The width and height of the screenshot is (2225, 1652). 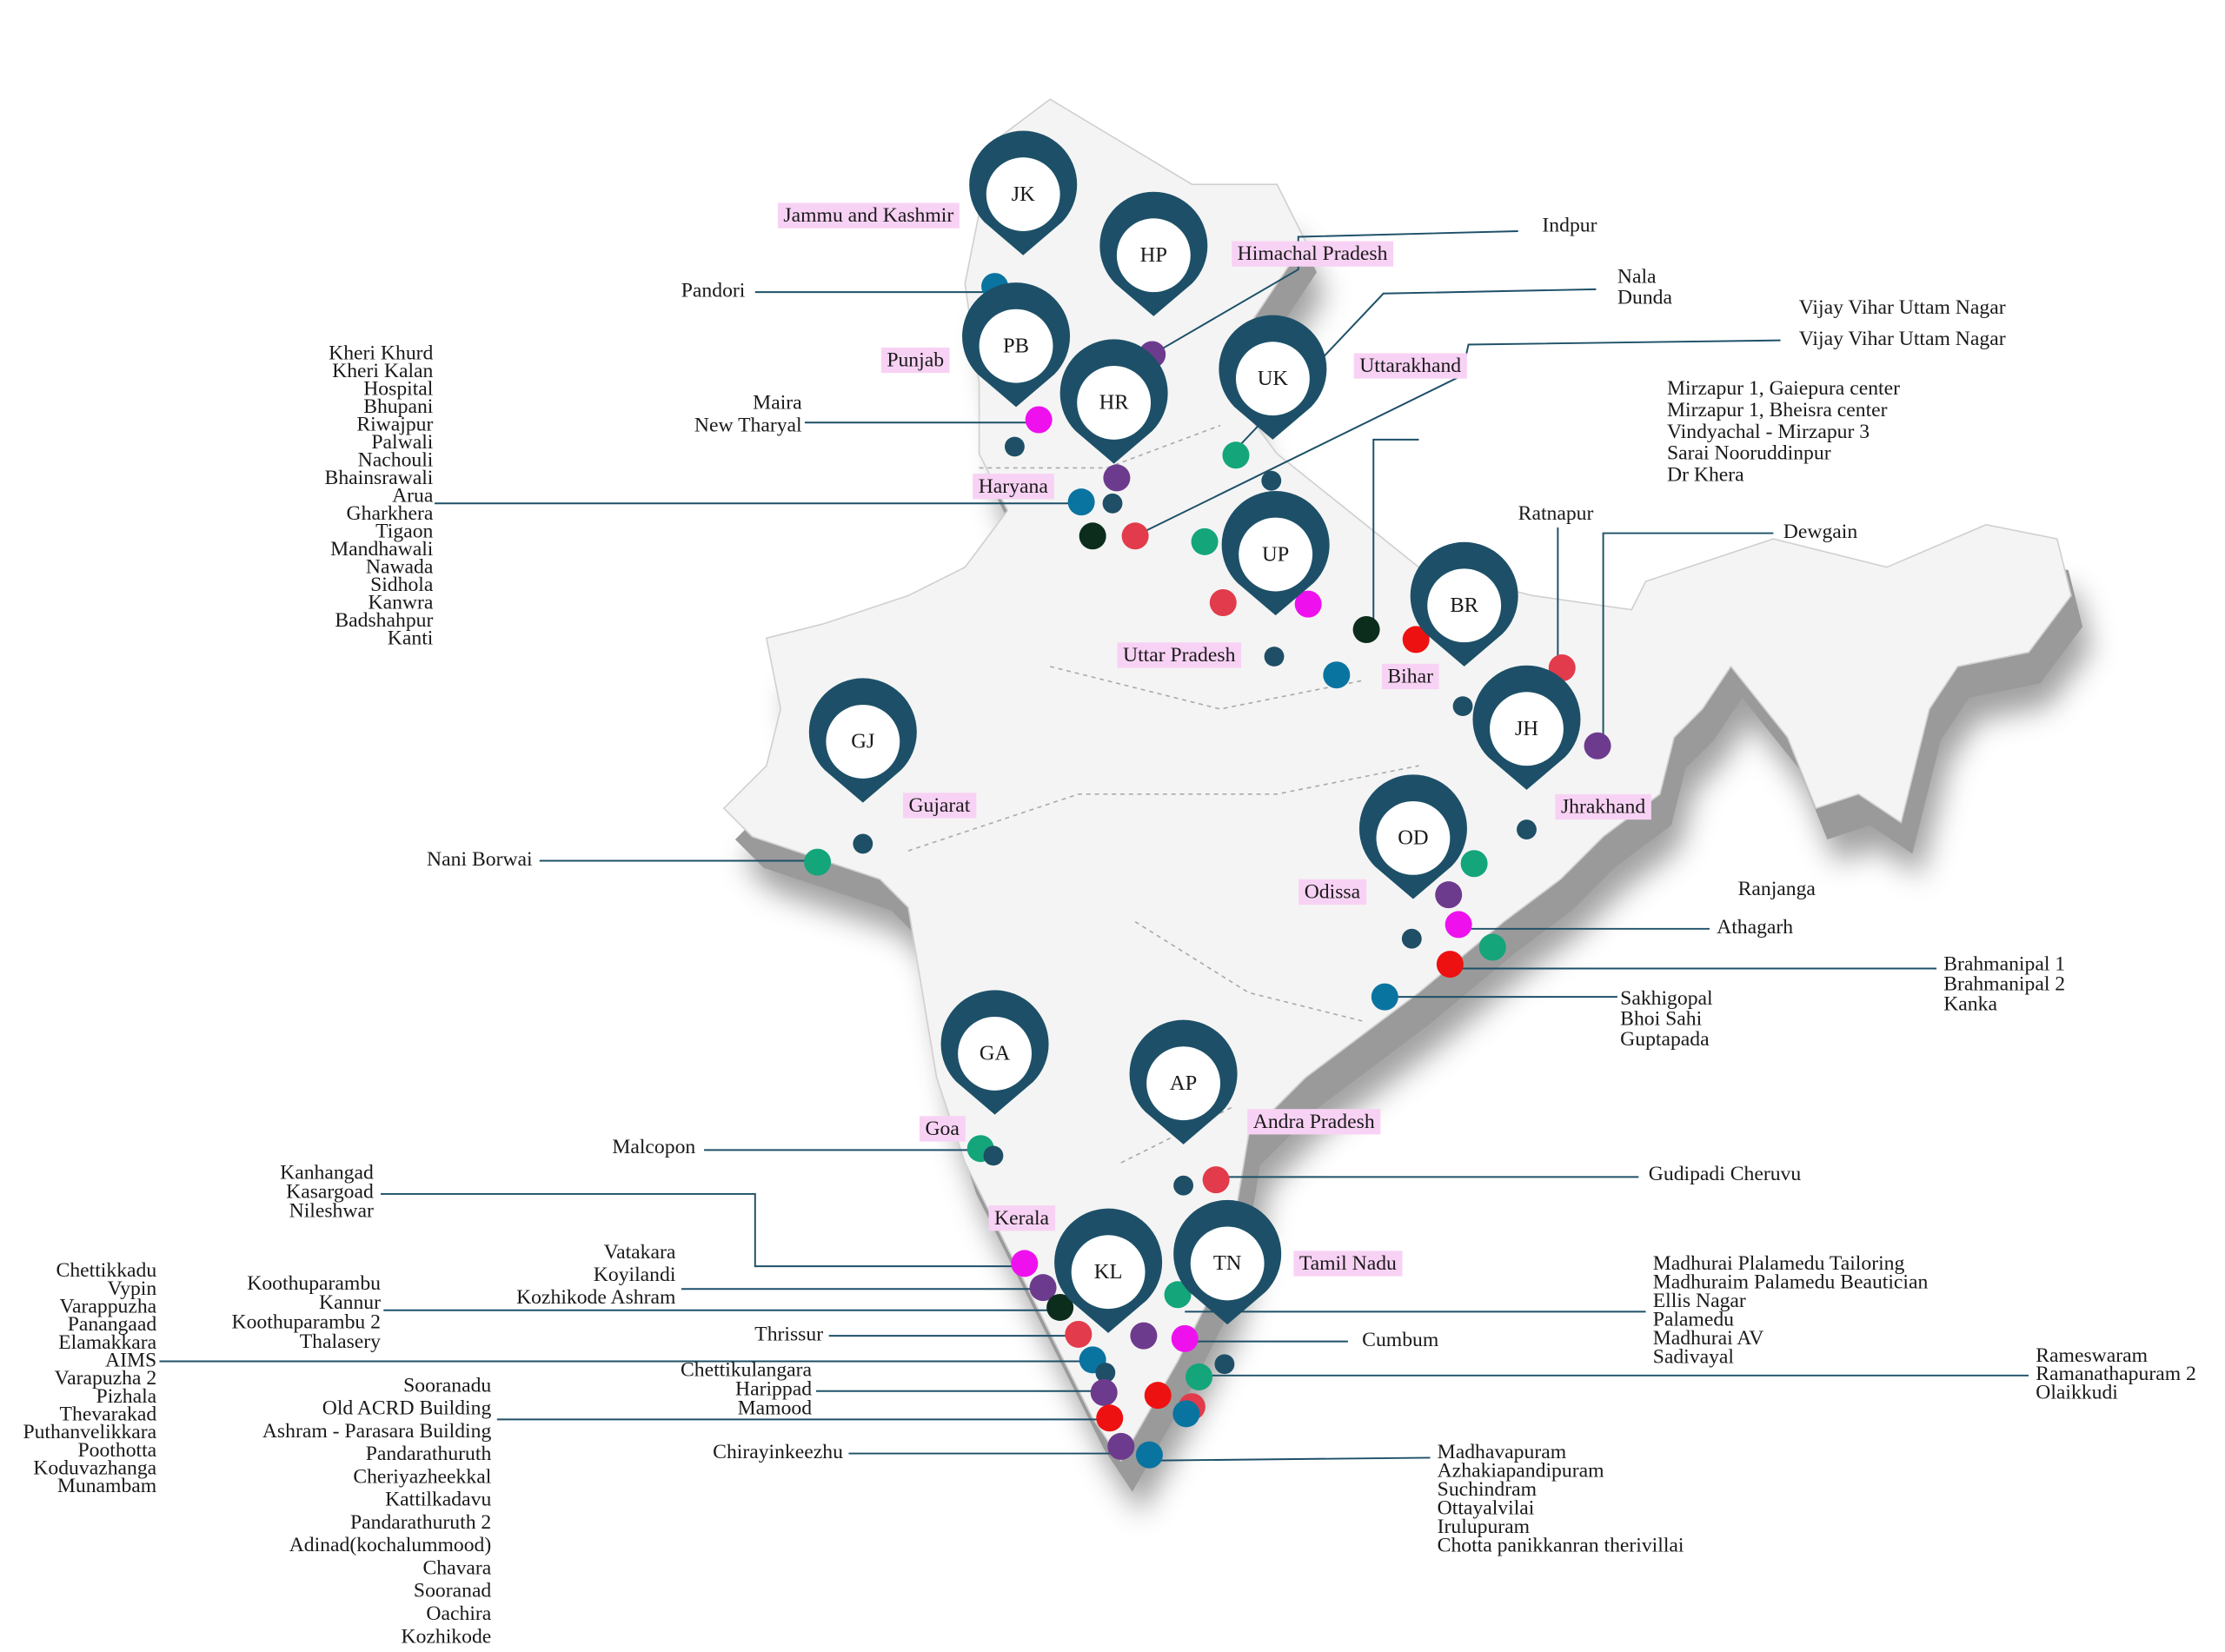 I want to click on location-label: Suchindram, so click(x=1488, y=1490).